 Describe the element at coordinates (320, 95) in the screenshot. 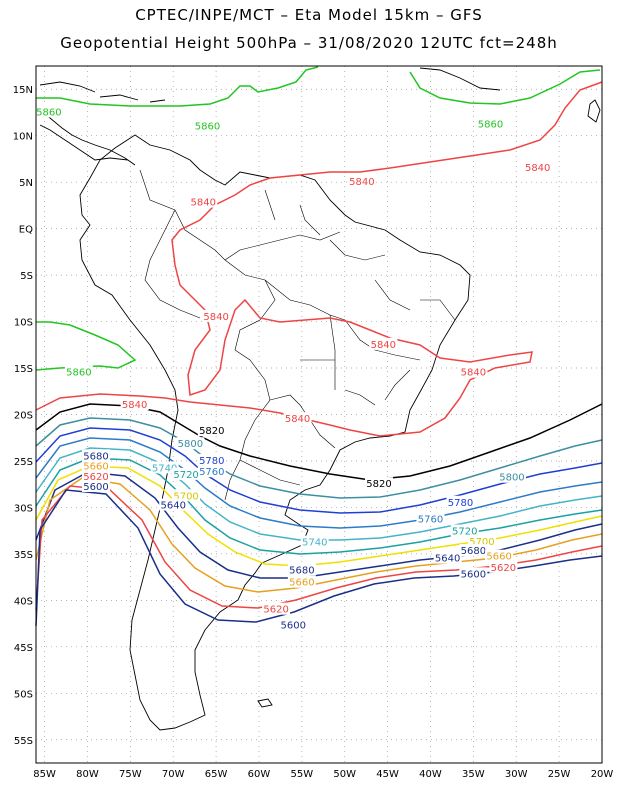

I see `caribbean-islands` at that location.